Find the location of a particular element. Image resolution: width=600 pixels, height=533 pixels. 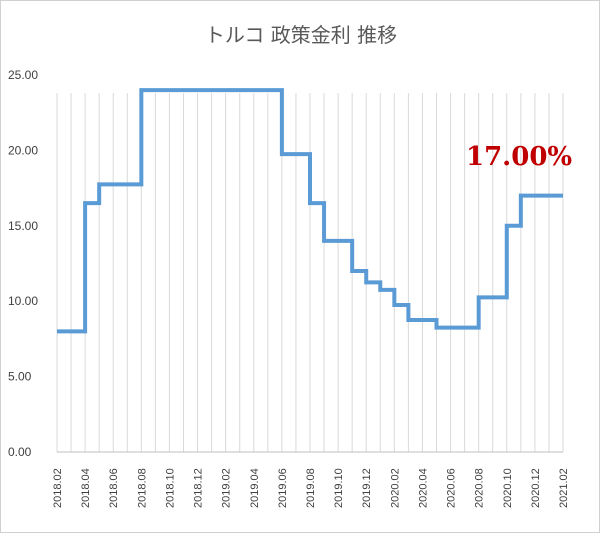

y-tick-label: 15.00 is located at coordinates (23, 226).